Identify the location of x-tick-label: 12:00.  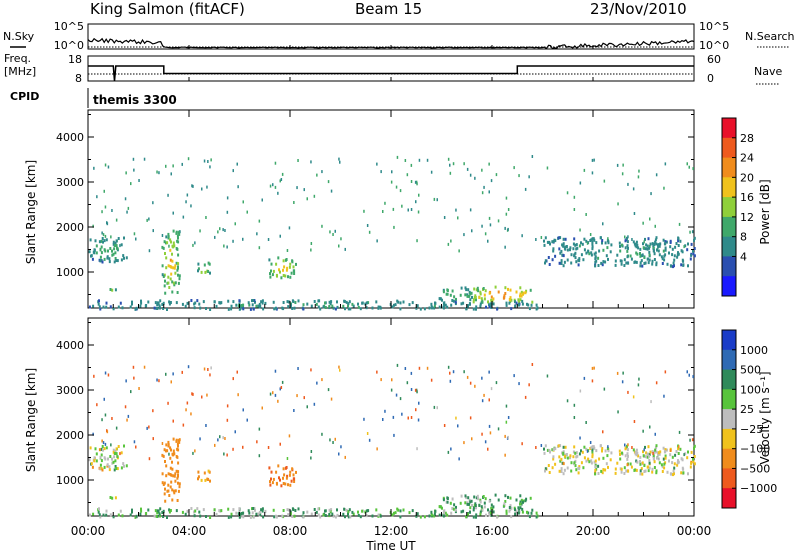
(391, 531).